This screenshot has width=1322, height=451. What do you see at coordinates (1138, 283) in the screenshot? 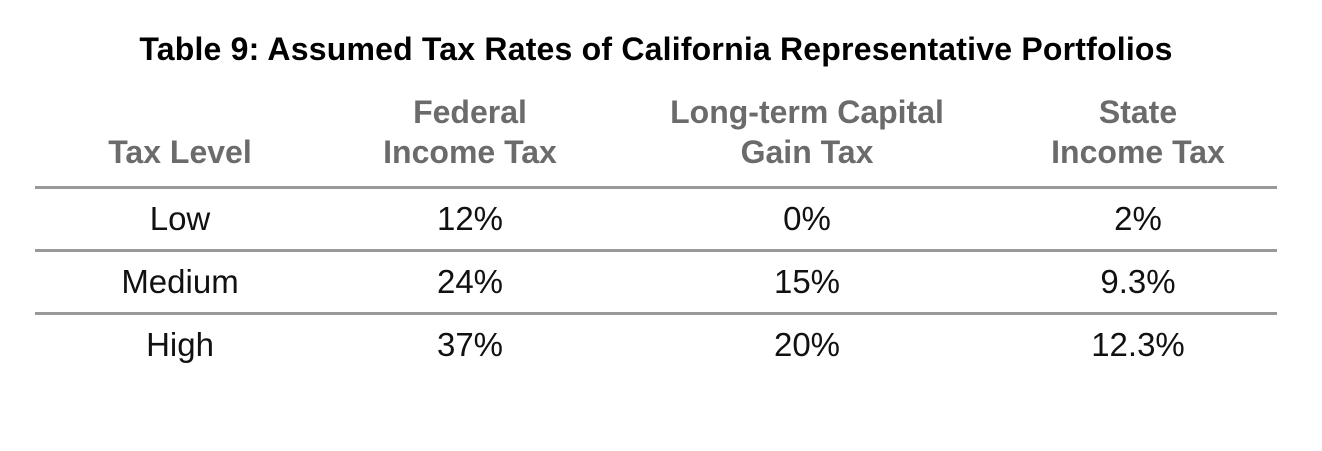
I see `cell-state-income-tax: 9.3%` at bounding box center [1138, 283].